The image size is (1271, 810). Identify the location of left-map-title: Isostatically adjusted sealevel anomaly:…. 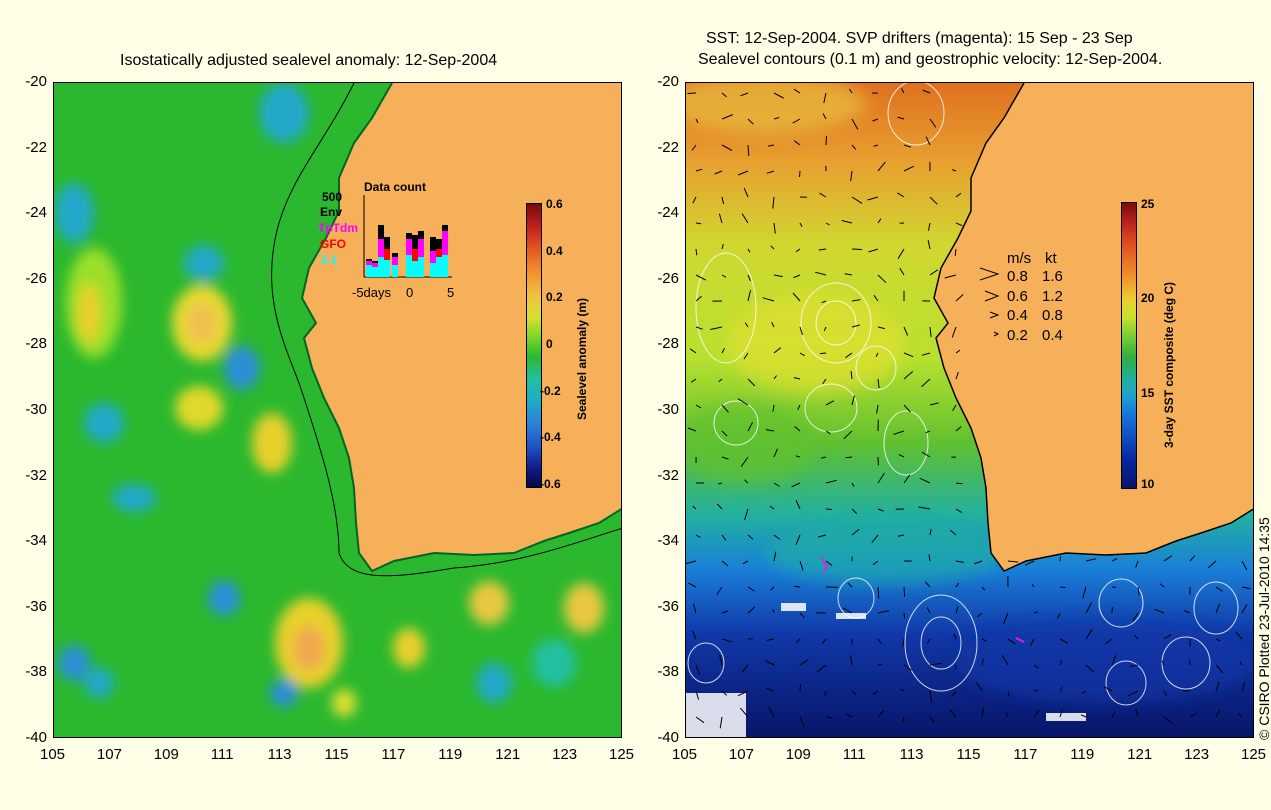
(309, 60).